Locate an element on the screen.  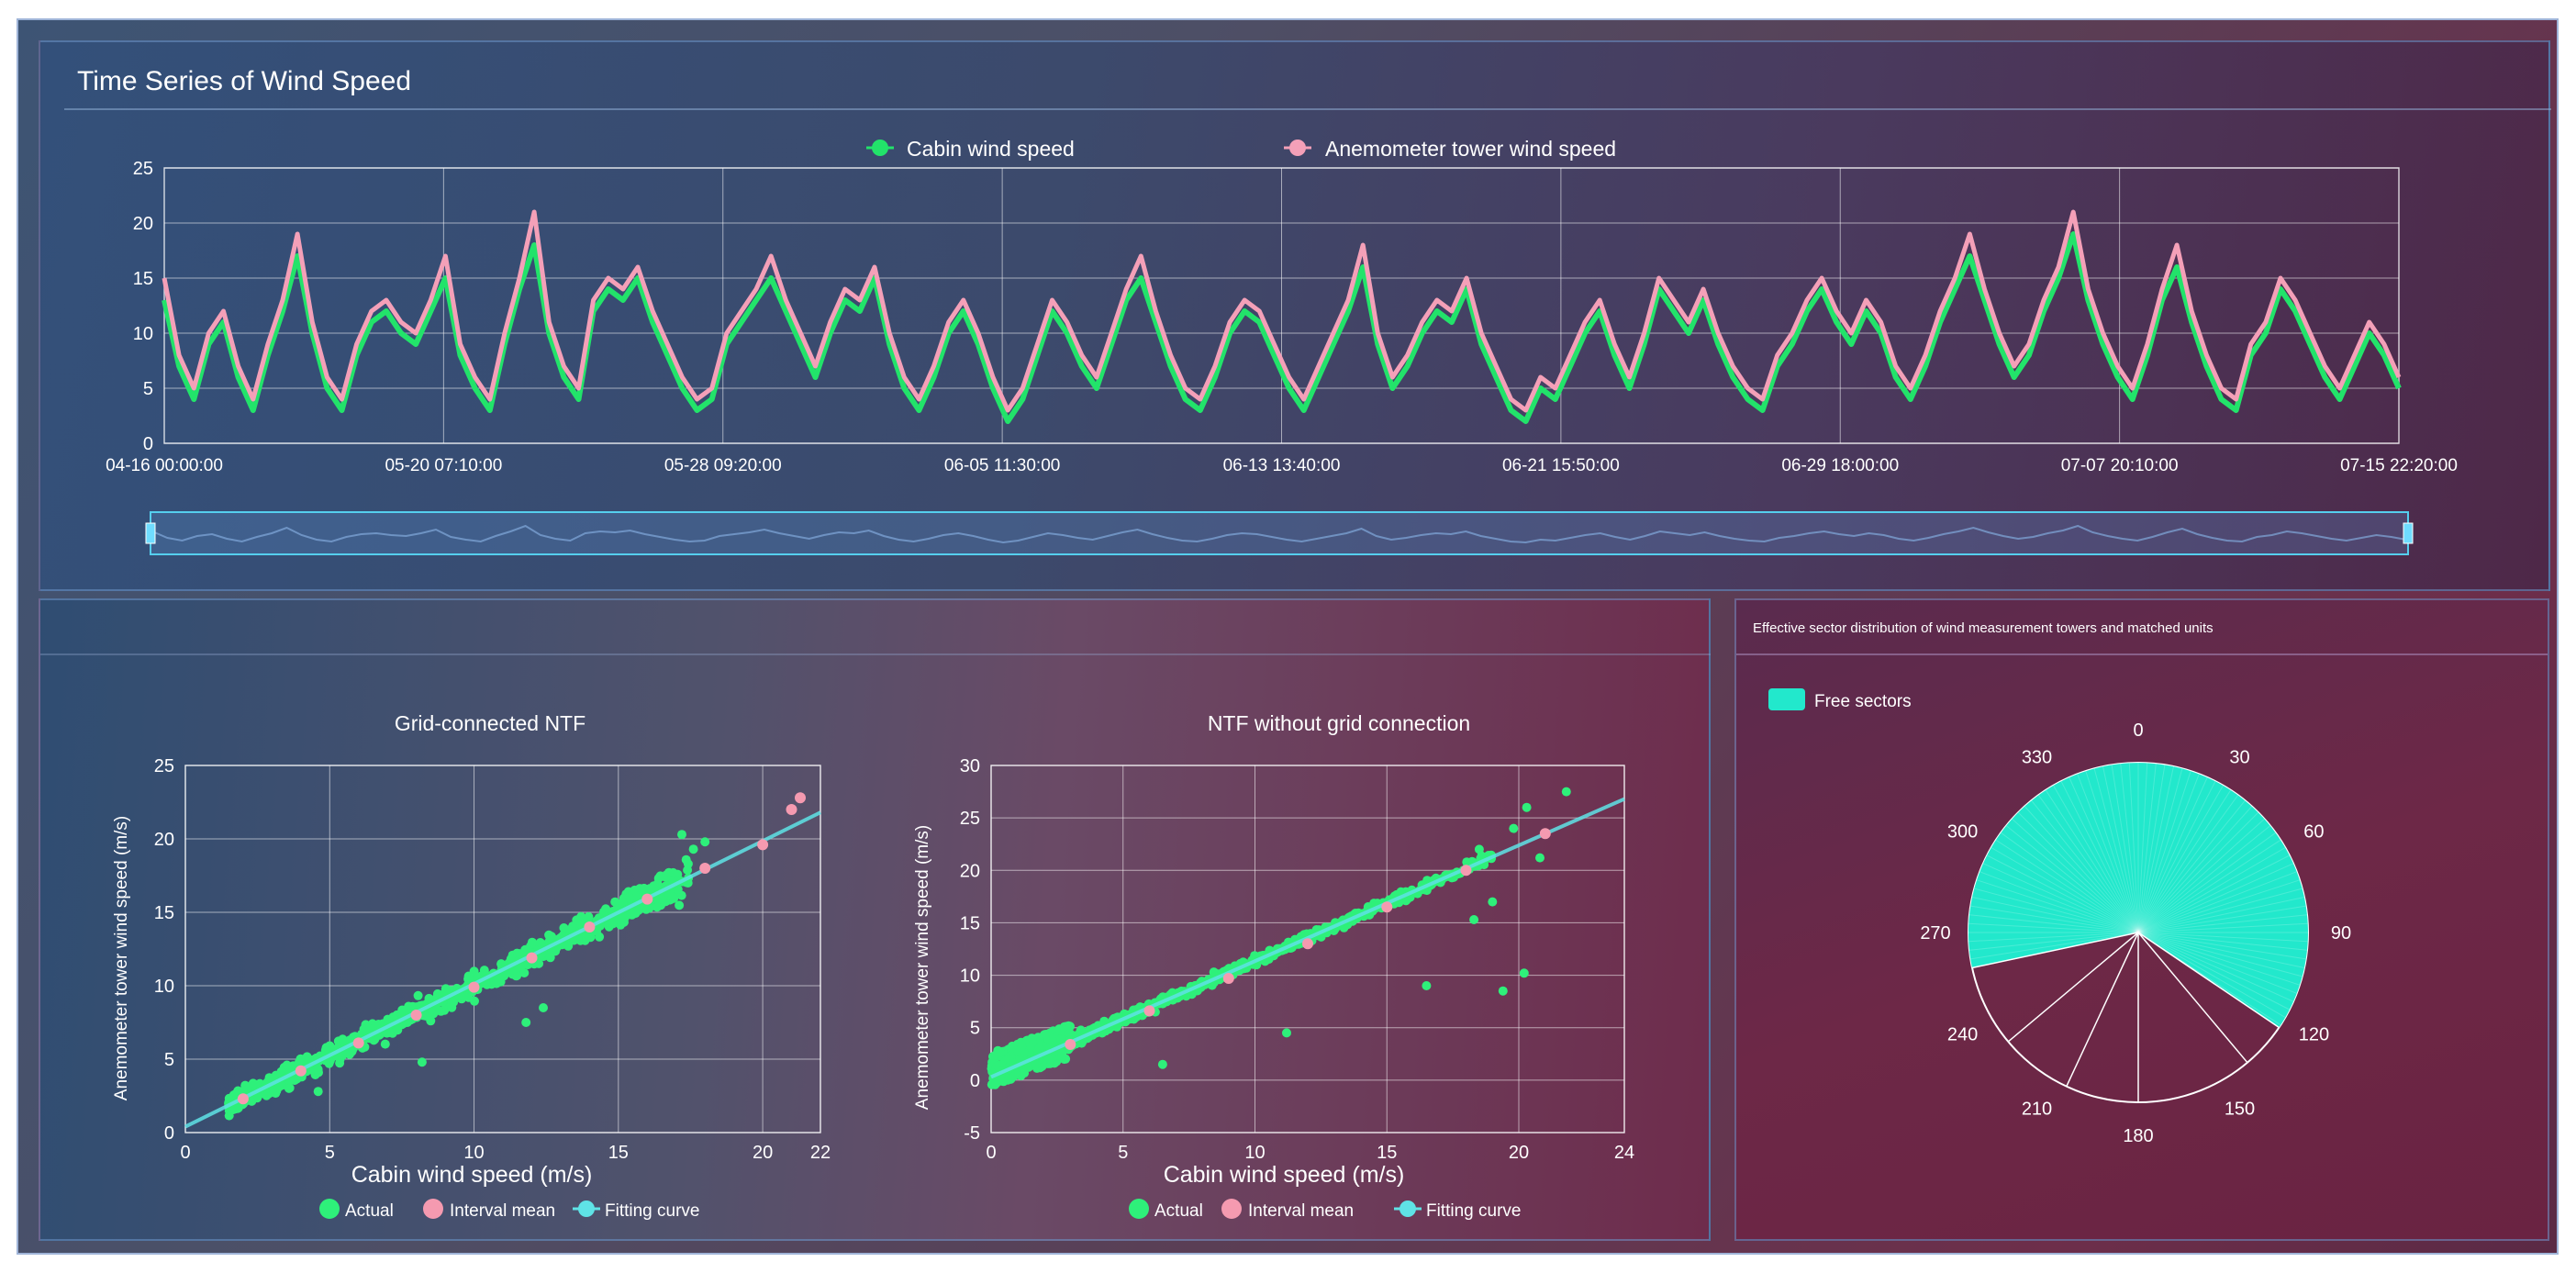
polar-angle-label: 0 is located at coordinates (2138, 730).